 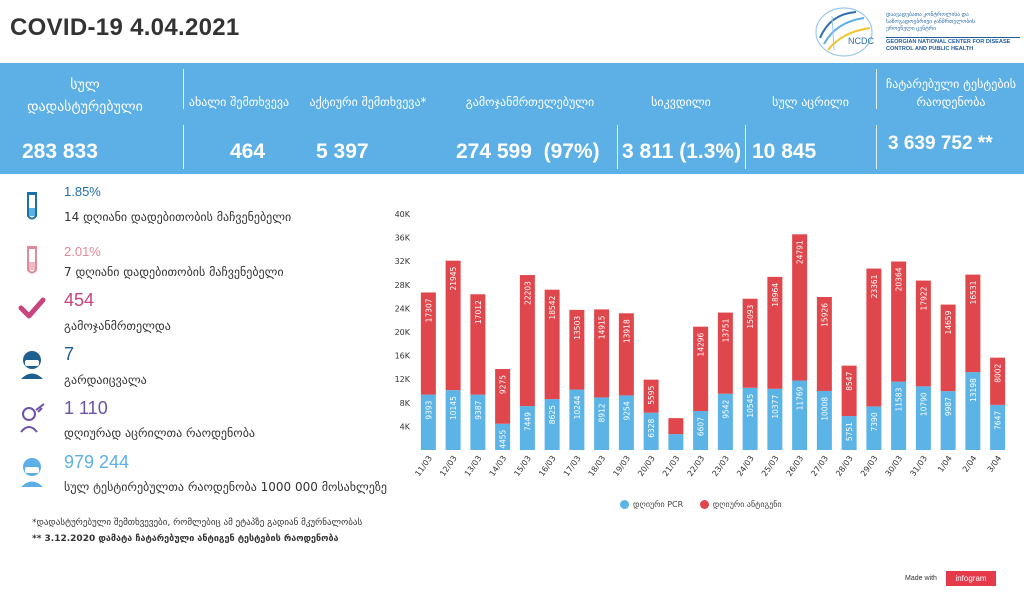 I want to click on stat-recovered-value: 274 599 (97%), so click(x=528, y=151).